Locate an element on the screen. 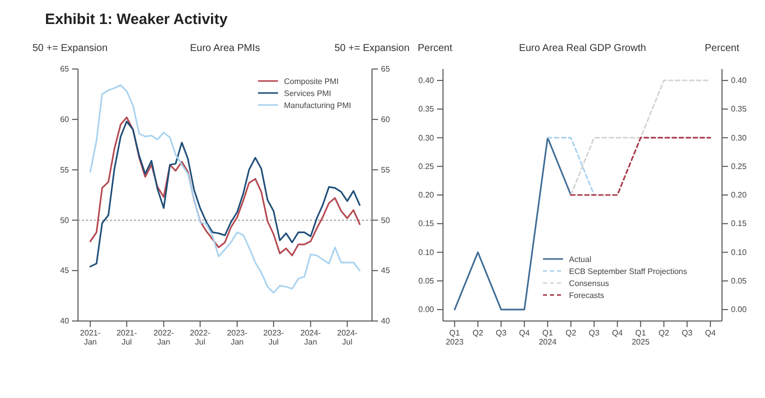  y2-tick-label: 55 is located at coordinates (385, 169).